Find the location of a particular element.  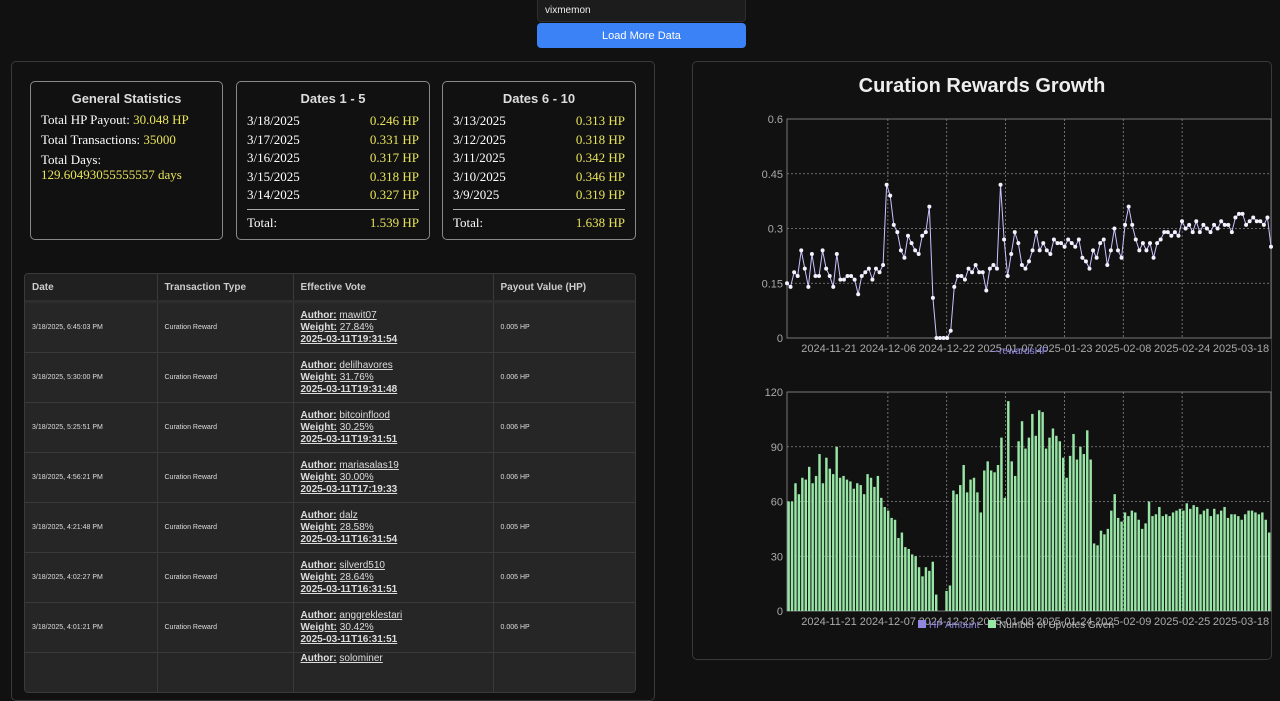

type-cell: Curation Reward is located at coordinates (225, 477).